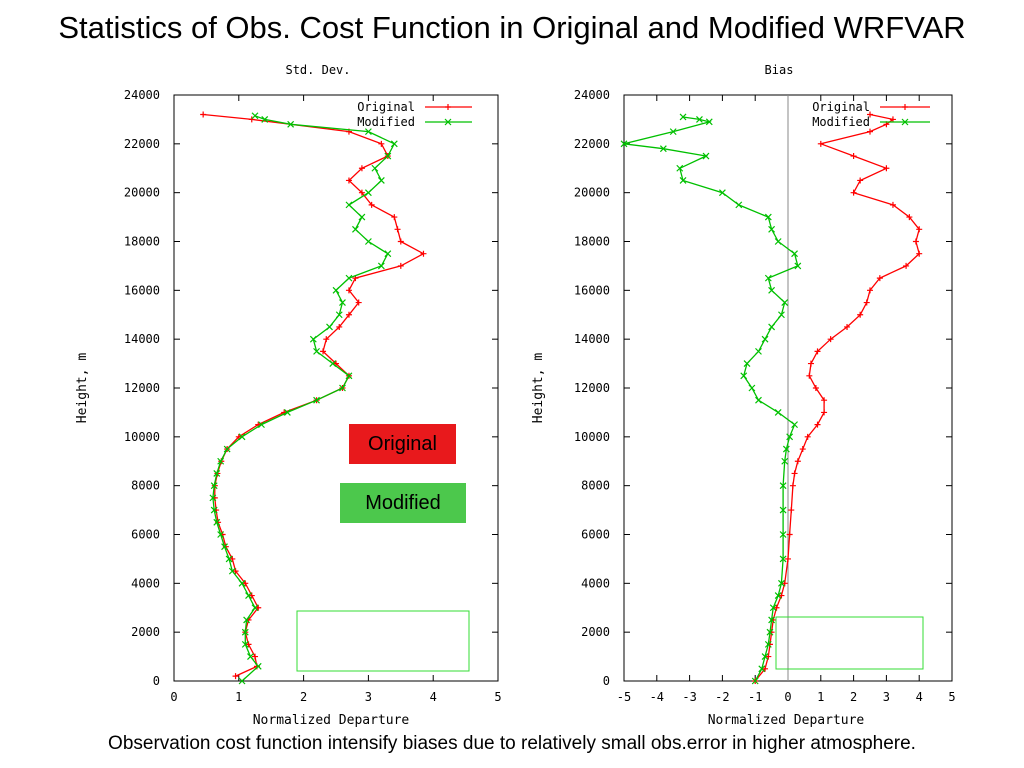  What do you see at coordinates (905, 107) in the screenshot?
I see `legend-marker-original` at bounding box center [905, 107].